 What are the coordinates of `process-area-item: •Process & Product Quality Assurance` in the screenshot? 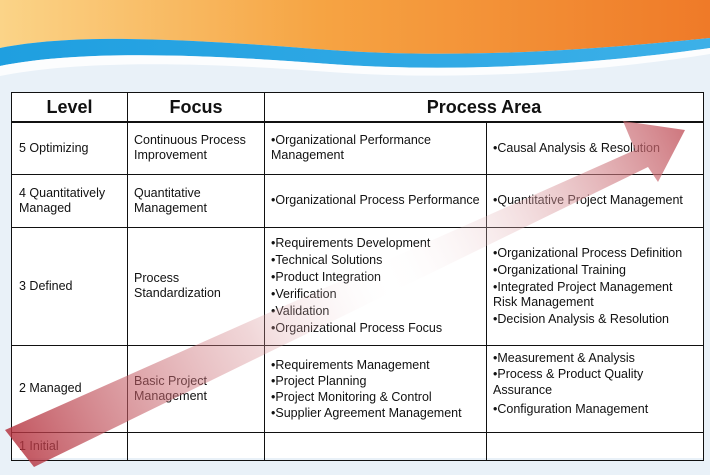 It's located at (568, 381).